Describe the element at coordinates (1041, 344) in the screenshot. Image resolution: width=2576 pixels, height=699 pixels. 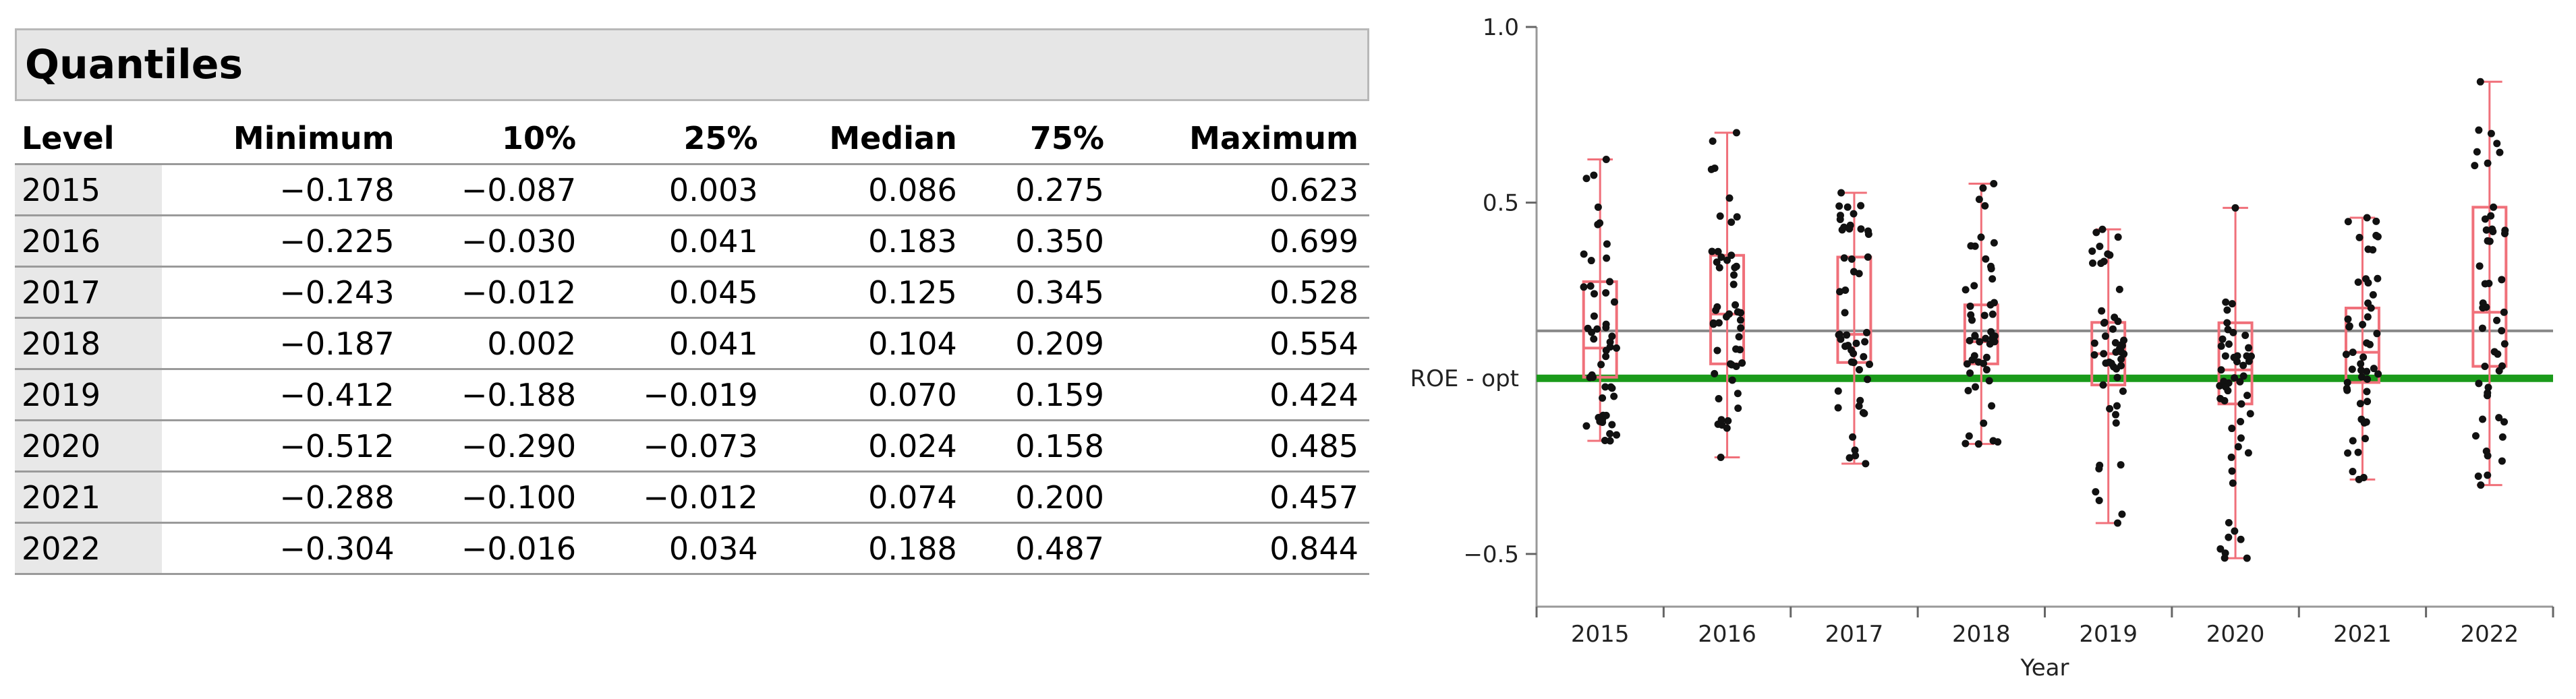
I see `value-cell: 0.209` at that location.